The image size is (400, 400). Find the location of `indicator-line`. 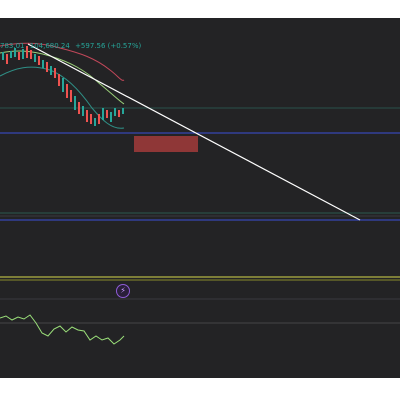

indicator-line is located at coordinates (62, 329).